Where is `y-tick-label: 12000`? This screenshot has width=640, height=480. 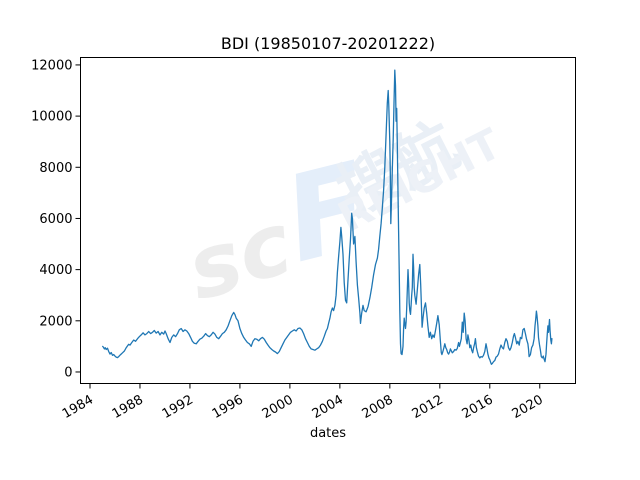
y-tick-label: 12000 is located at coordinates (51, 65).